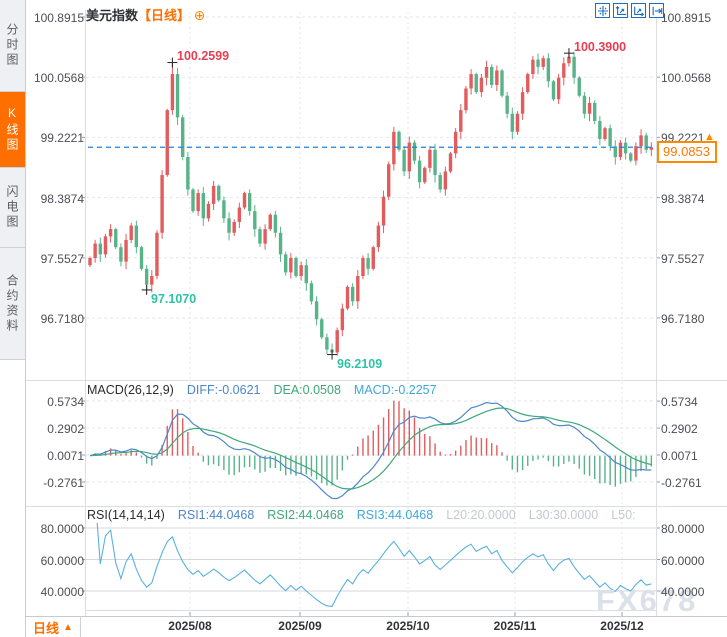  I want to click on period-dropdown-button: 日线 ▲, so click(53, 627).